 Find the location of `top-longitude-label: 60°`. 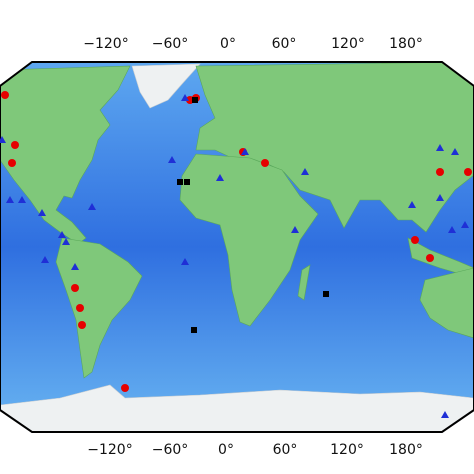

top-longitude-label: 60° is located at coordinates (284, 44).